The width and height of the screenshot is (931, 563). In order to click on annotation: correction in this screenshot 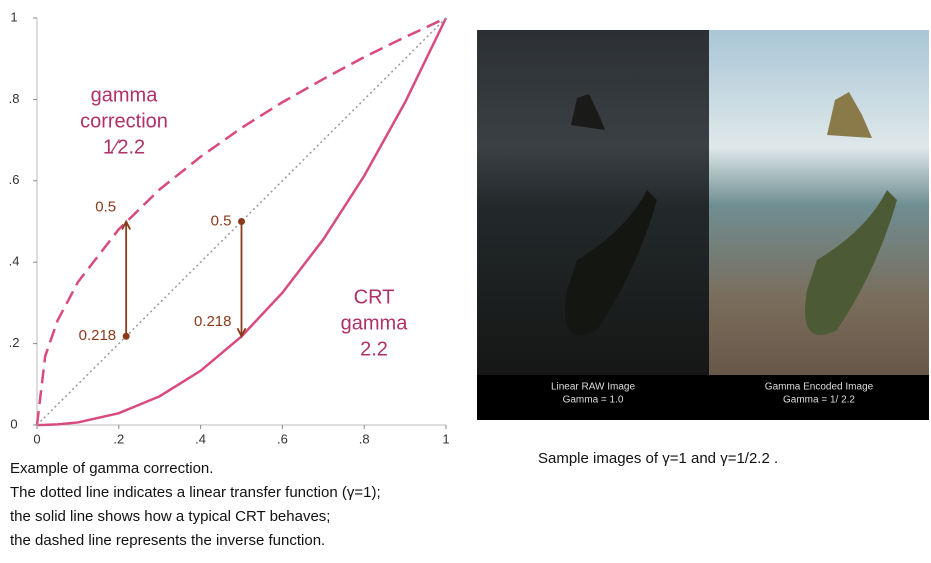, I will do `click(124, 121)`.